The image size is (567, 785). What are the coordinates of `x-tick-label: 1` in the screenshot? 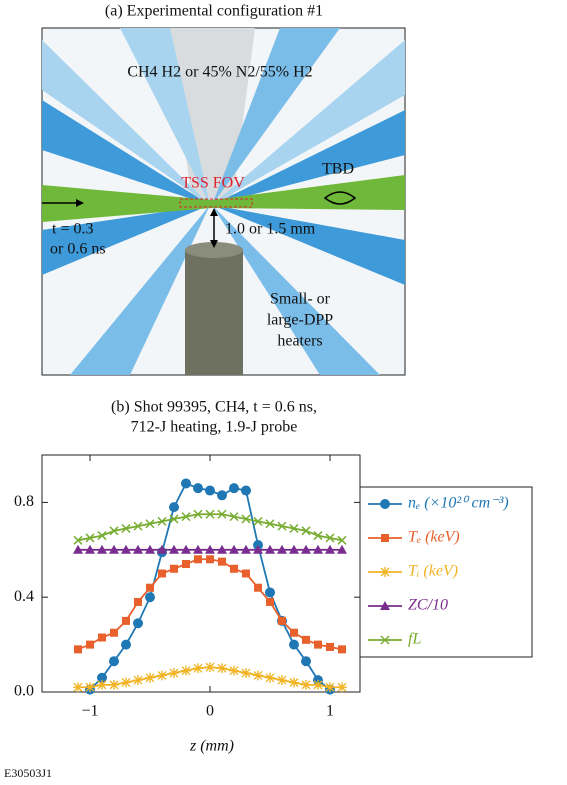 It's located at (330, 711).